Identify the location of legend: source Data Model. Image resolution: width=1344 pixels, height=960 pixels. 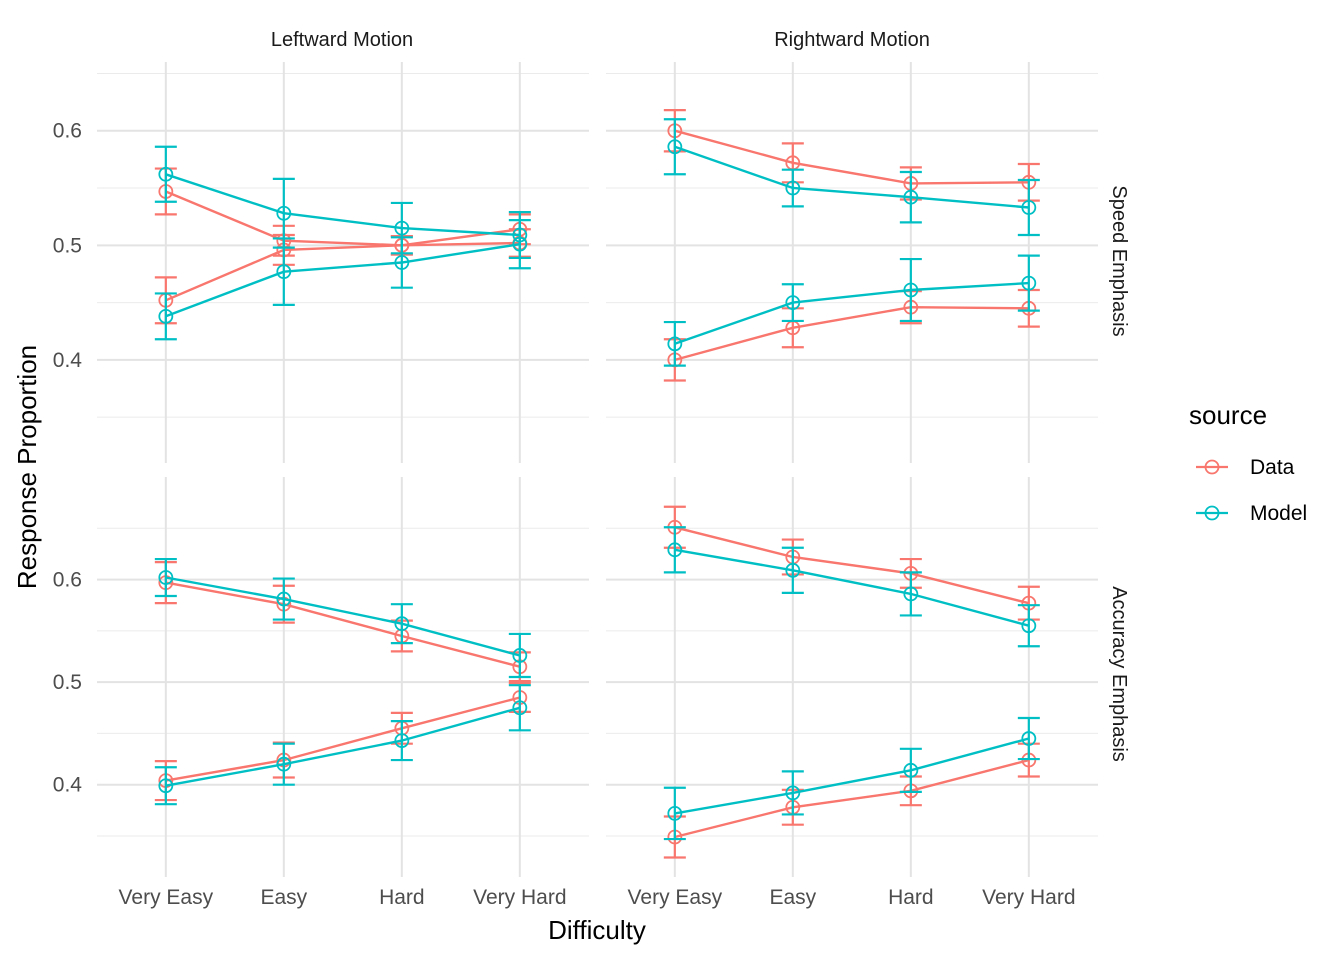
(1248, 462).